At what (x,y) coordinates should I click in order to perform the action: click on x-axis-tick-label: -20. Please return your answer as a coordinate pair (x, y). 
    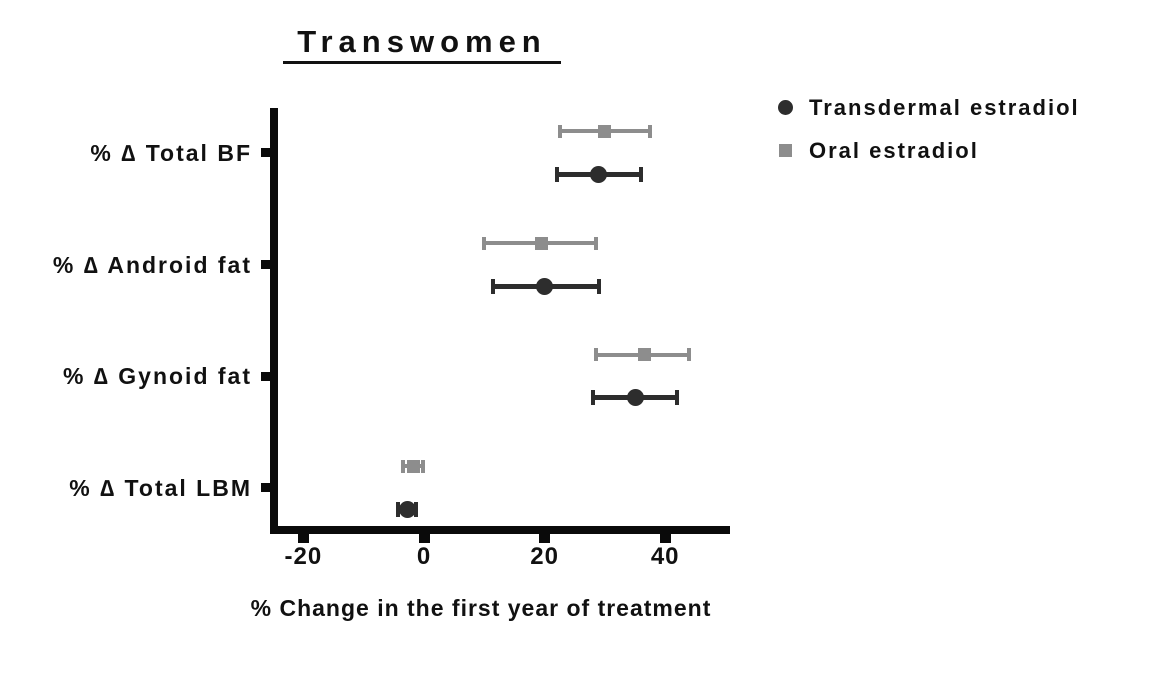
    Looking at the image, I should click on (303, 556).